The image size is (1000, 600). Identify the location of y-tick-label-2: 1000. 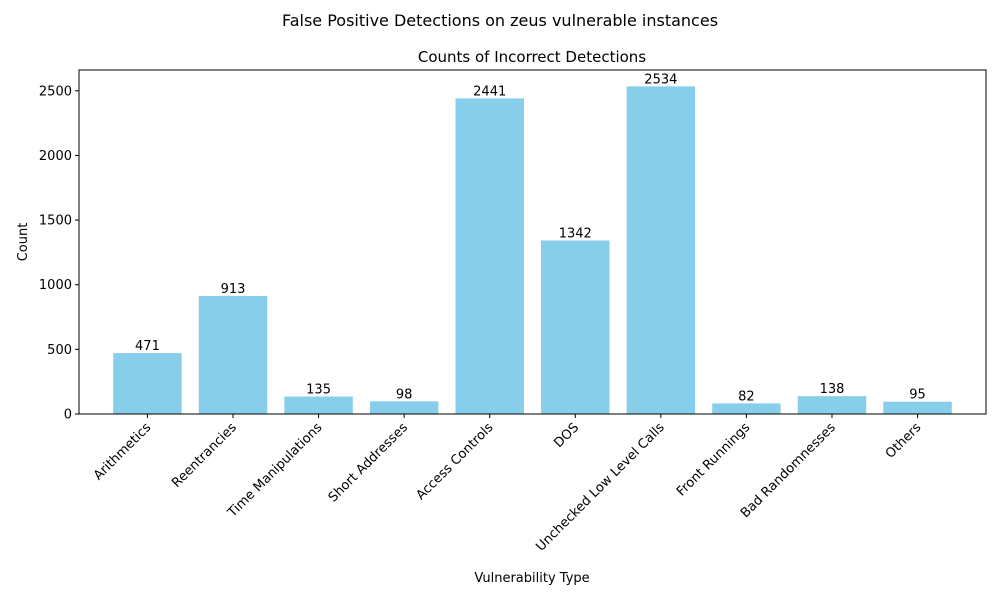
(55, 285).